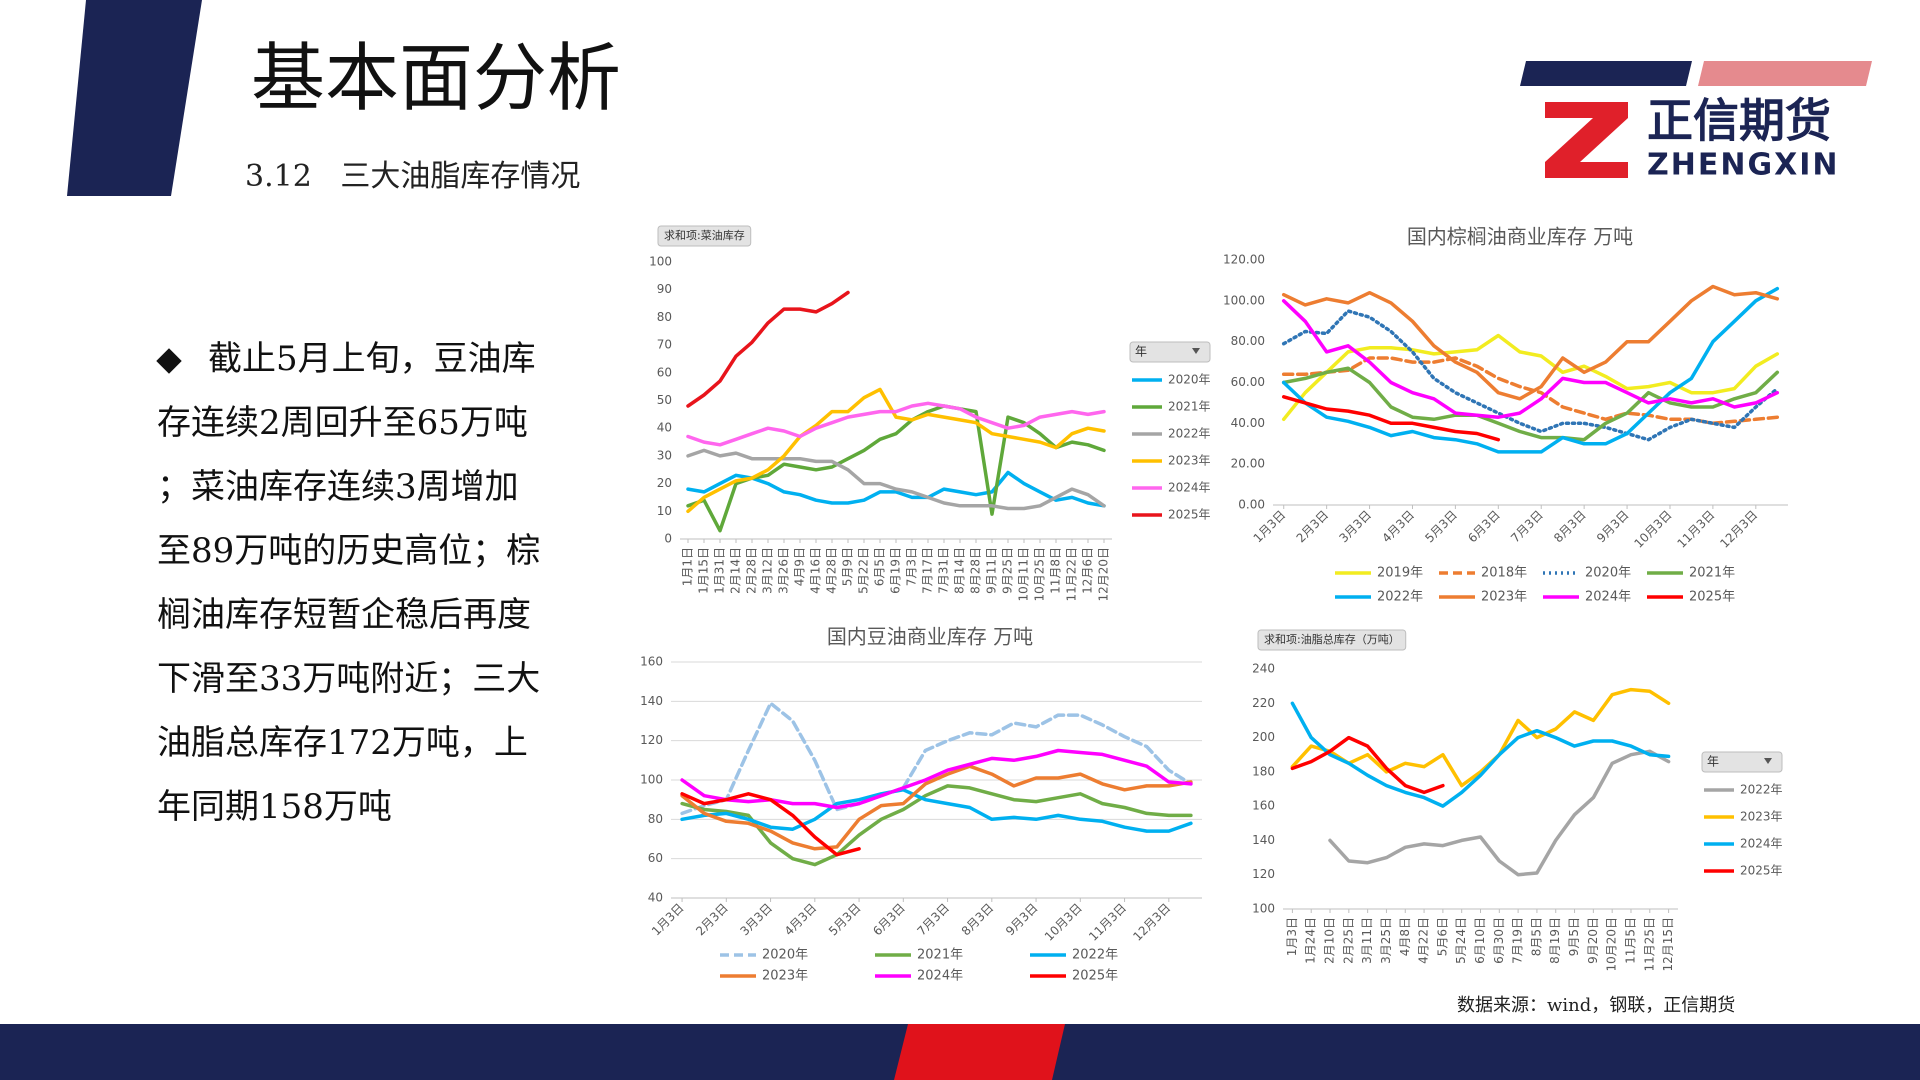 Image resolution: width=1920 pixels, height=1080 pixels. I want to click on chart-title: 求和项:油脂总库存（万吨）, so click(1332, 639).